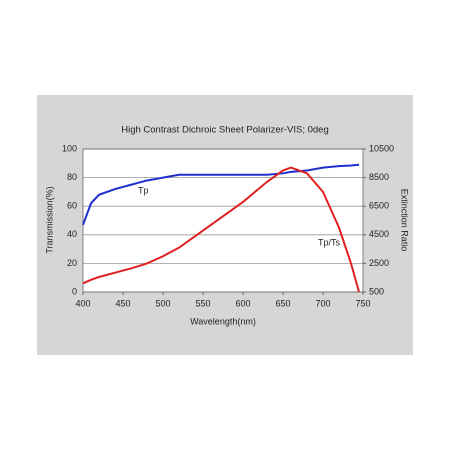 This screenshot has width=450, height=455. Describe the element at coordinates (72, 234) in the screenshot. I see `y-tick-label: 40` at that location.